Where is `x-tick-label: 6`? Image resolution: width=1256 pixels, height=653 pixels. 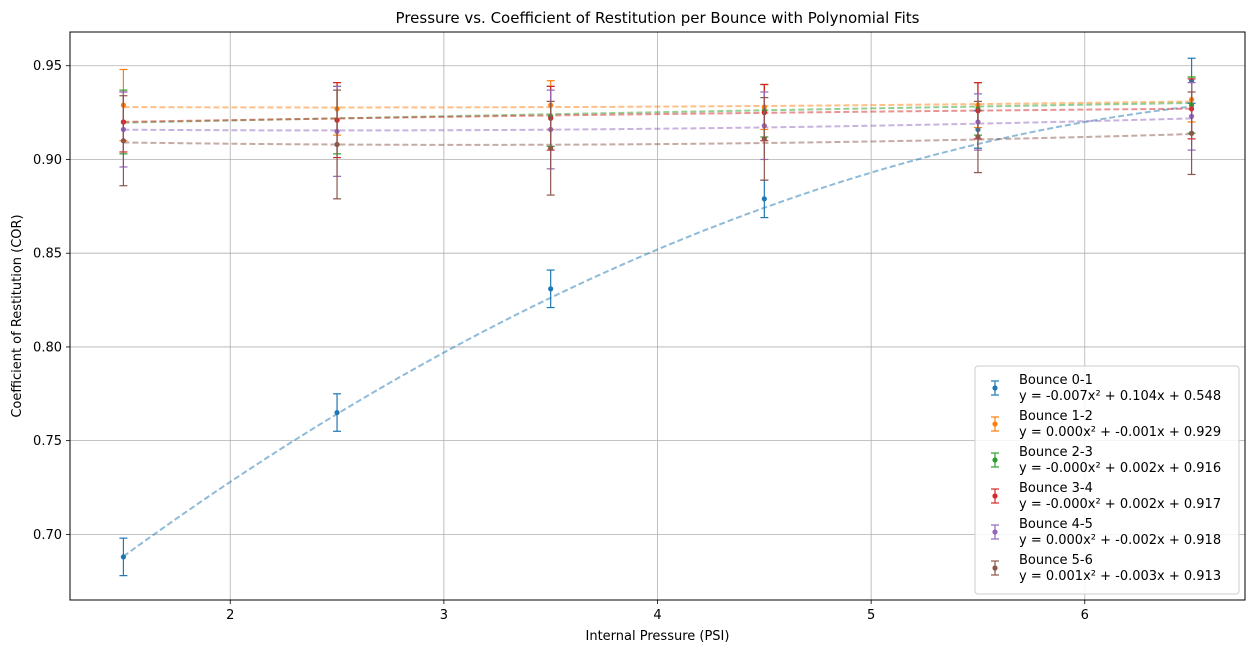
x-tick-label: 6 is located at coordinates (1085, 615).